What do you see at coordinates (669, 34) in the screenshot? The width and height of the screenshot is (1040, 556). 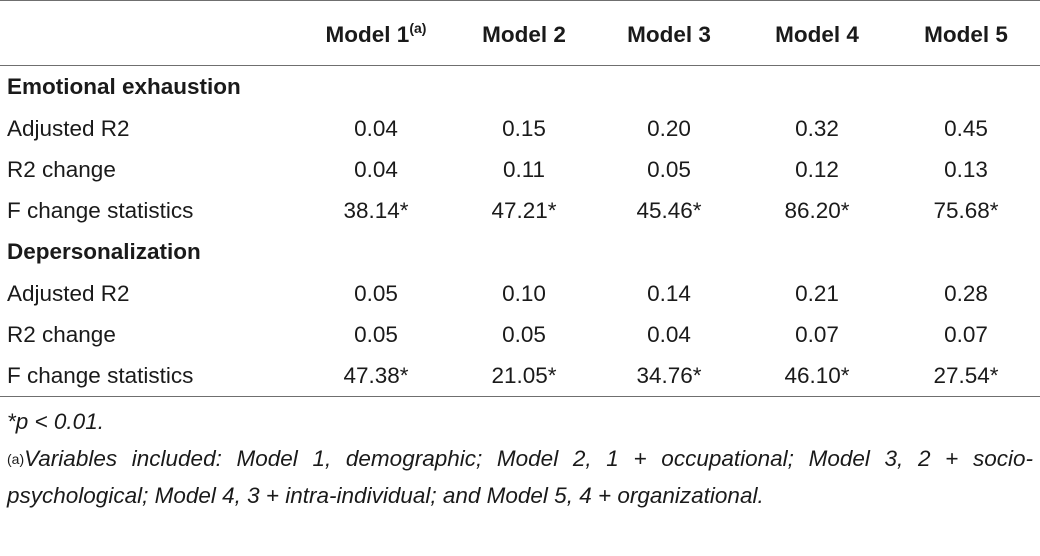 I see `header-model-3: Model 3` at bounding box center [669, 34].